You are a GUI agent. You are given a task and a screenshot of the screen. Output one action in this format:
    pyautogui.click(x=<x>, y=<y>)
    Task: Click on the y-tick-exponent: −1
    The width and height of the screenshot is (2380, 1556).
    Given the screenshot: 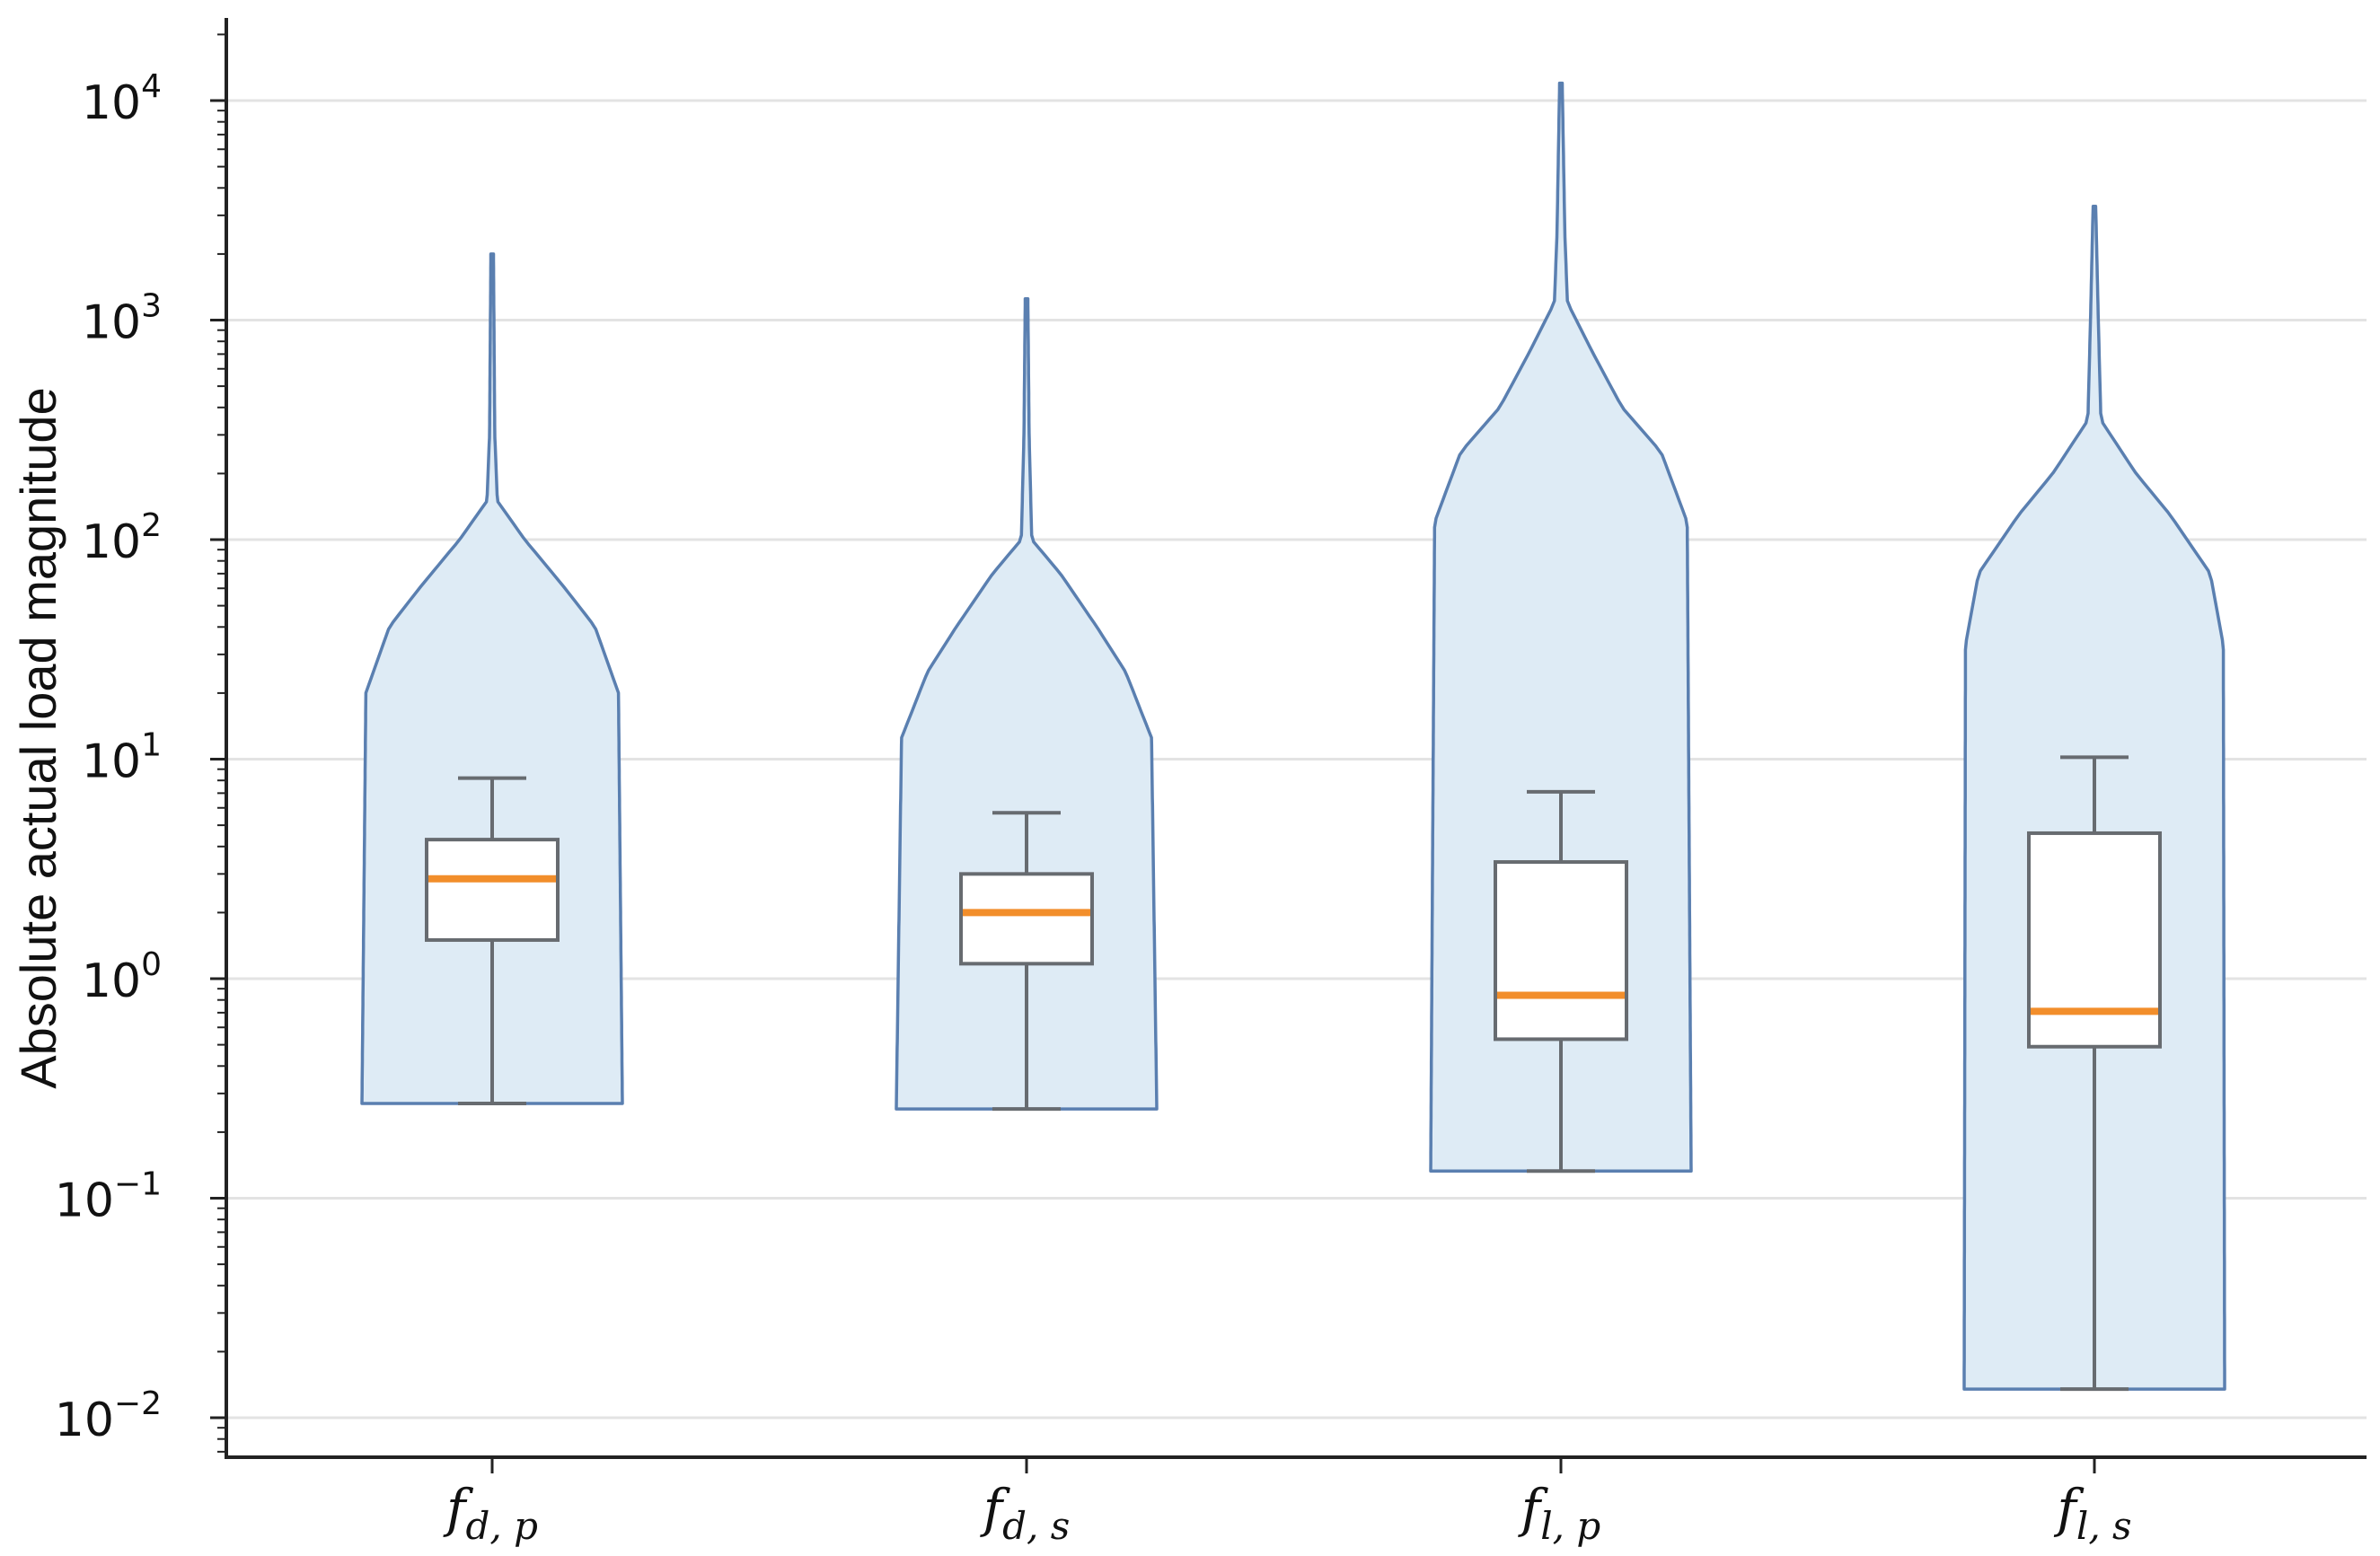 What is the action you would take?
    pyautogui.click(x=138, y=1184)
    